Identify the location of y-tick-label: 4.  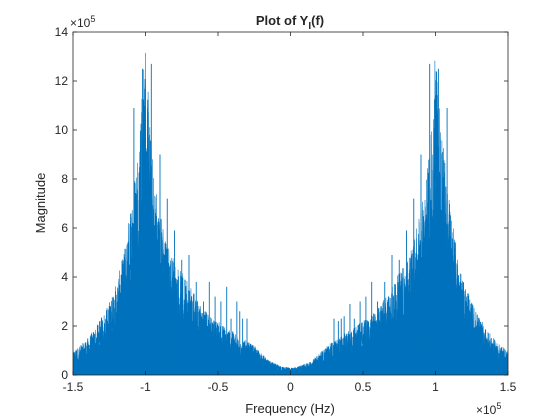
(64, 277).